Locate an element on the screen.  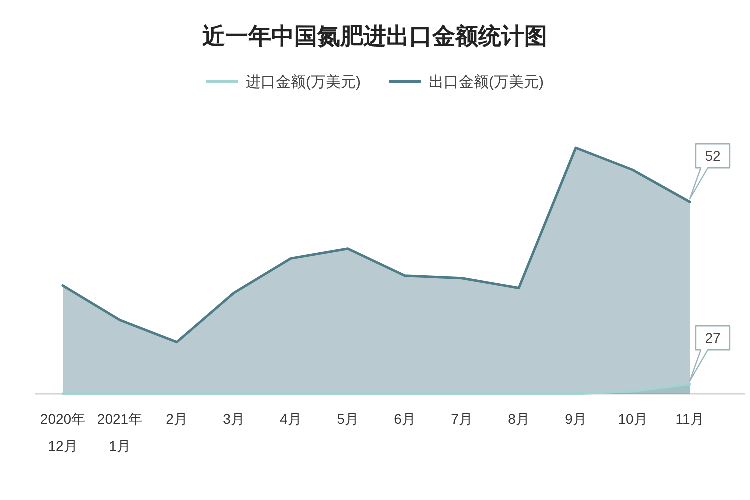
x-tick-label: 8月 is located at coordinates (519, 419).